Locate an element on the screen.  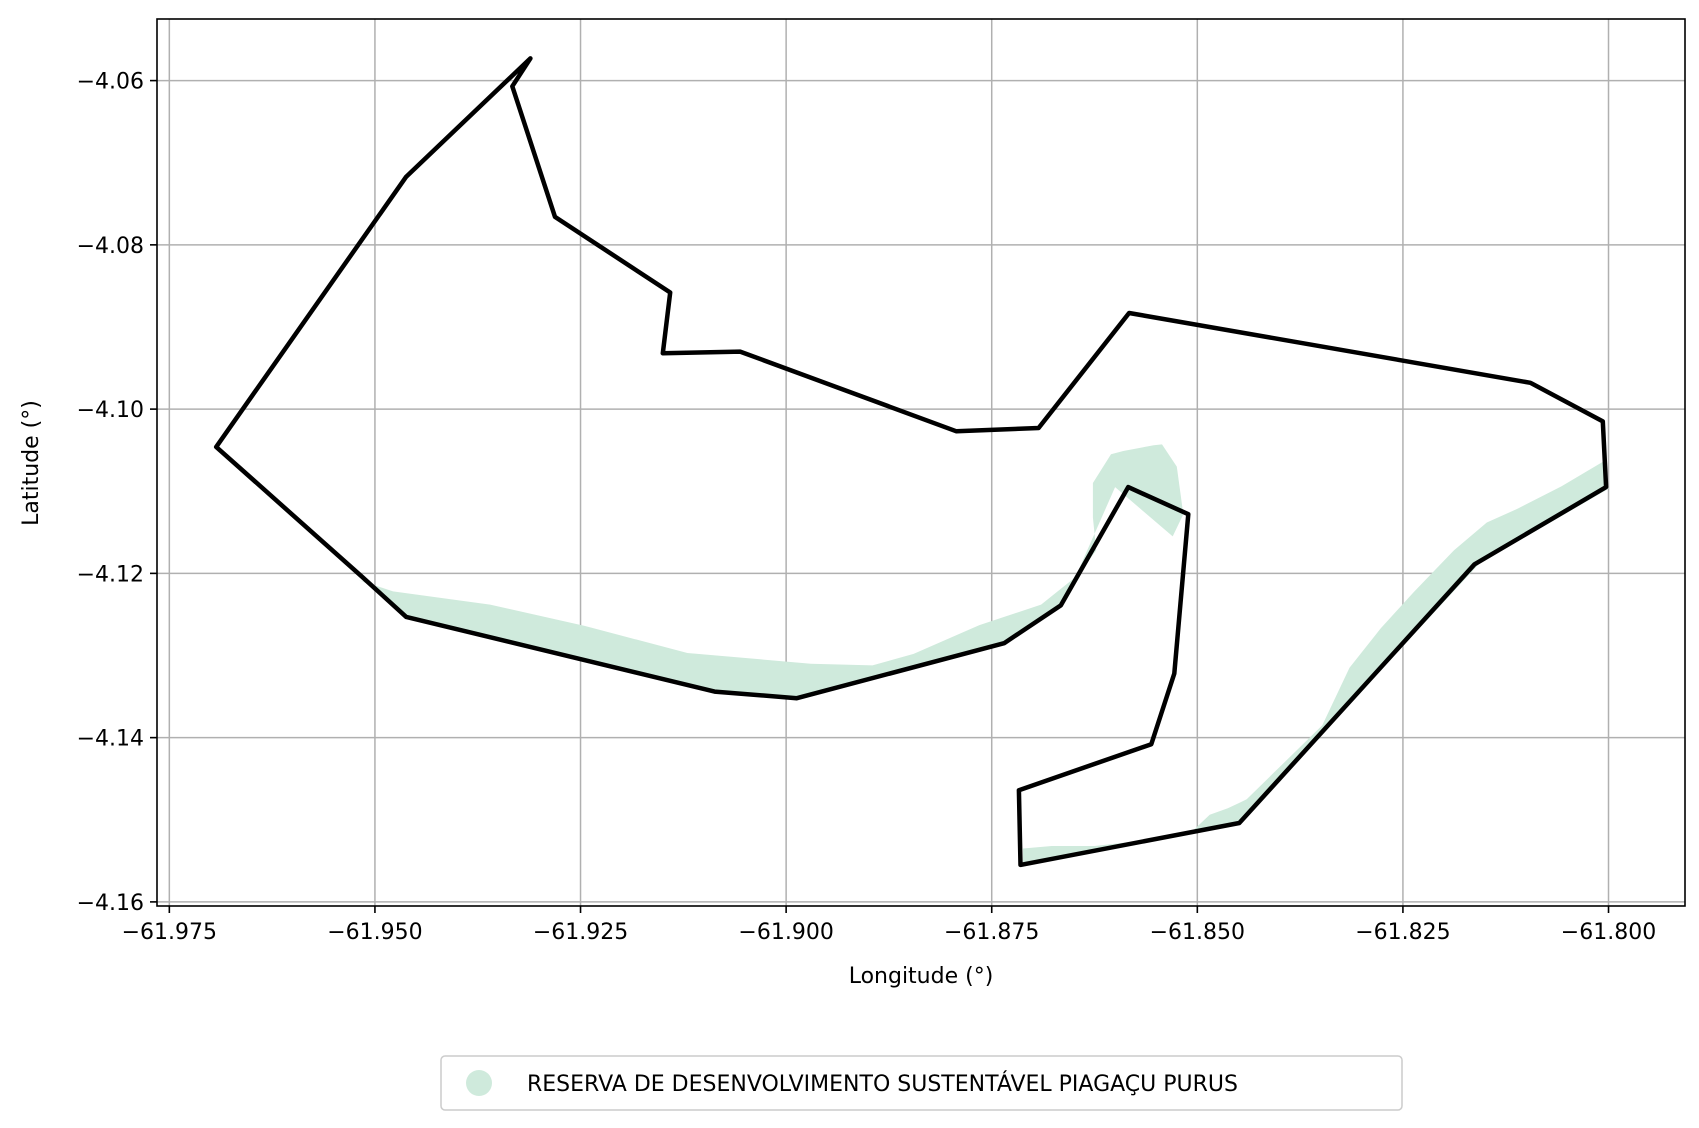
y-axis-ticks: −4.06 −4.08 −4.10 −4.12 −4.14 −4.16 is located at coordinates (117, 493).